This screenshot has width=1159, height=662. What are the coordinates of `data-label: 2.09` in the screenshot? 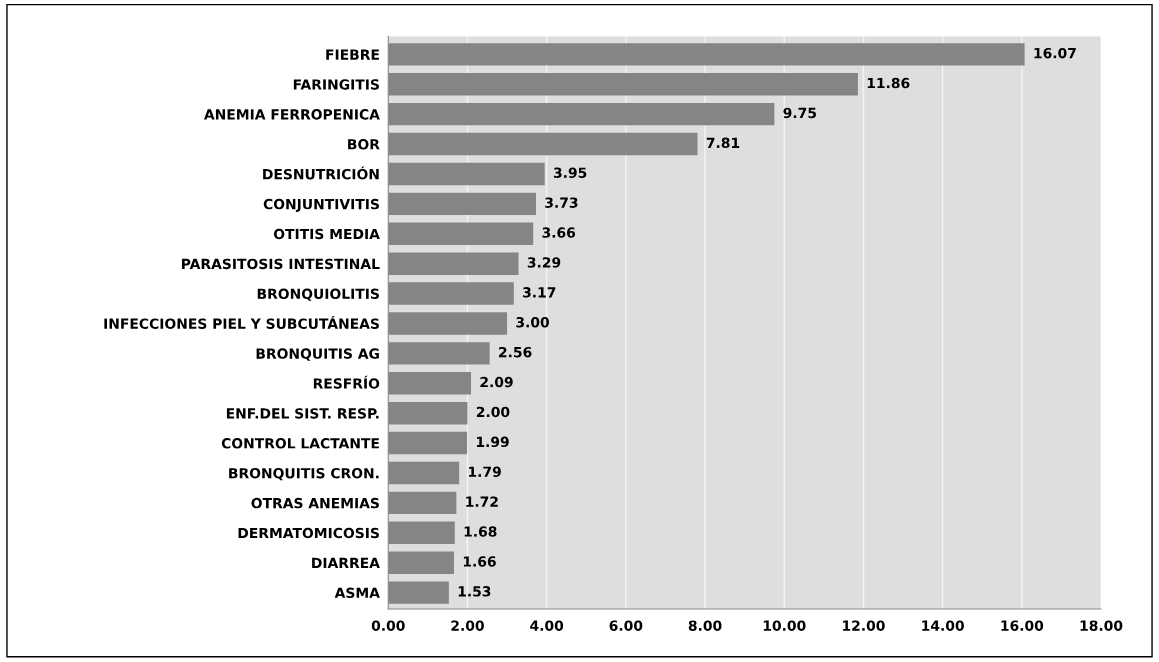 It's located at (496, 382).